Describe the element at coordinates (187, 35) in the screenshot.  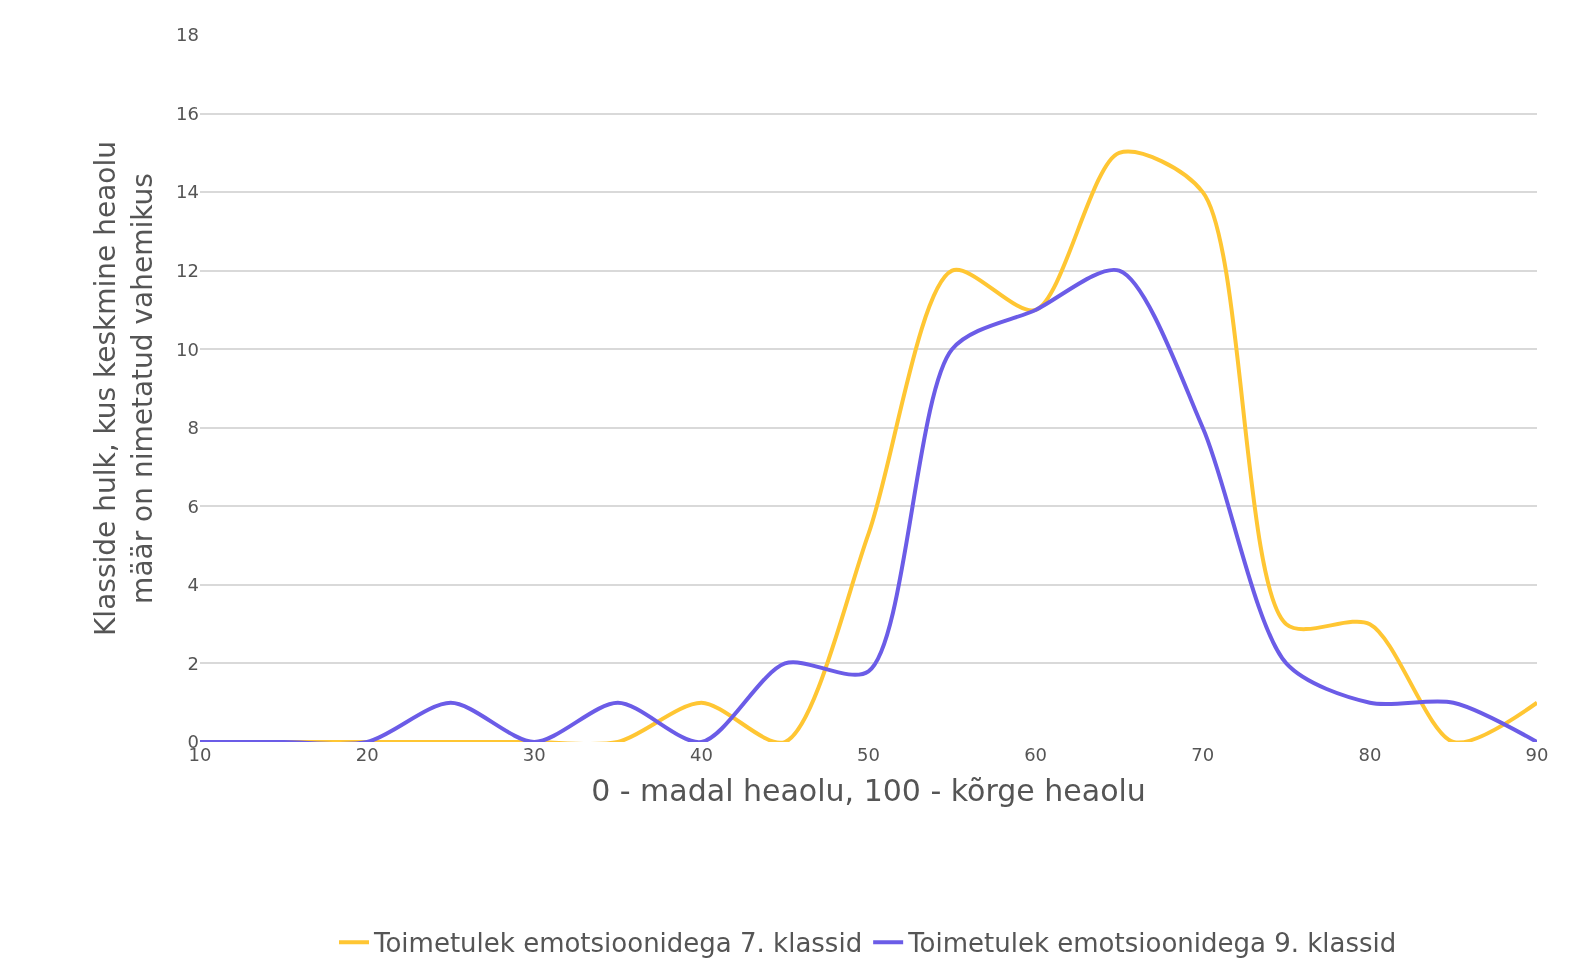
I see `y-tick-label: 18` at that location.